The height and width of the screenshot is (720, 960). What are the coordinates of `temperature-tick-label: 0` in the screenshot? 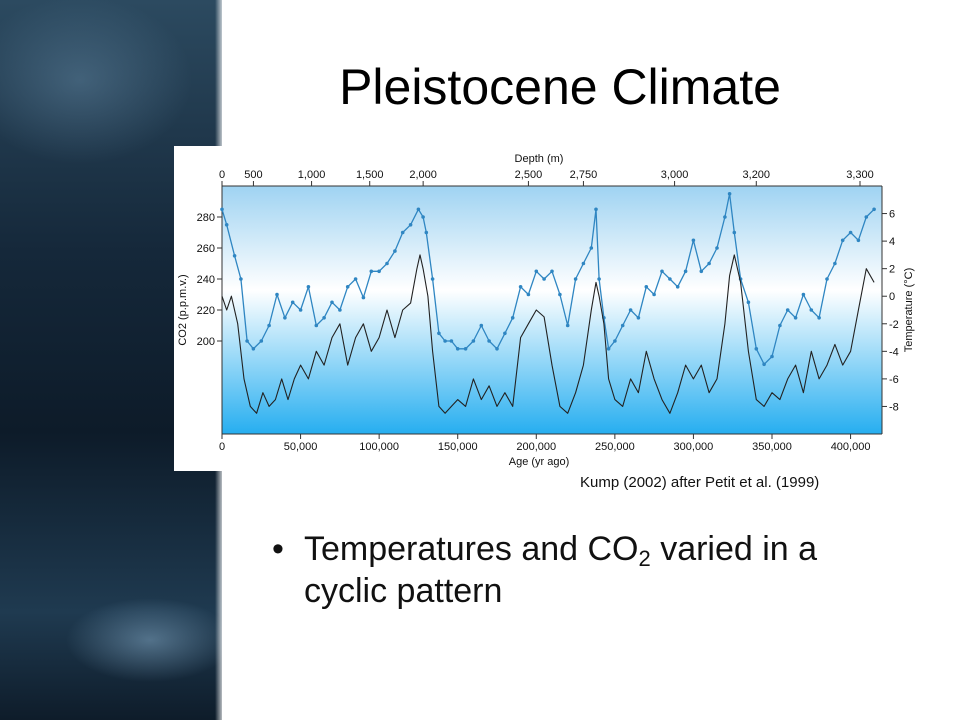 It's located at (892, 297).